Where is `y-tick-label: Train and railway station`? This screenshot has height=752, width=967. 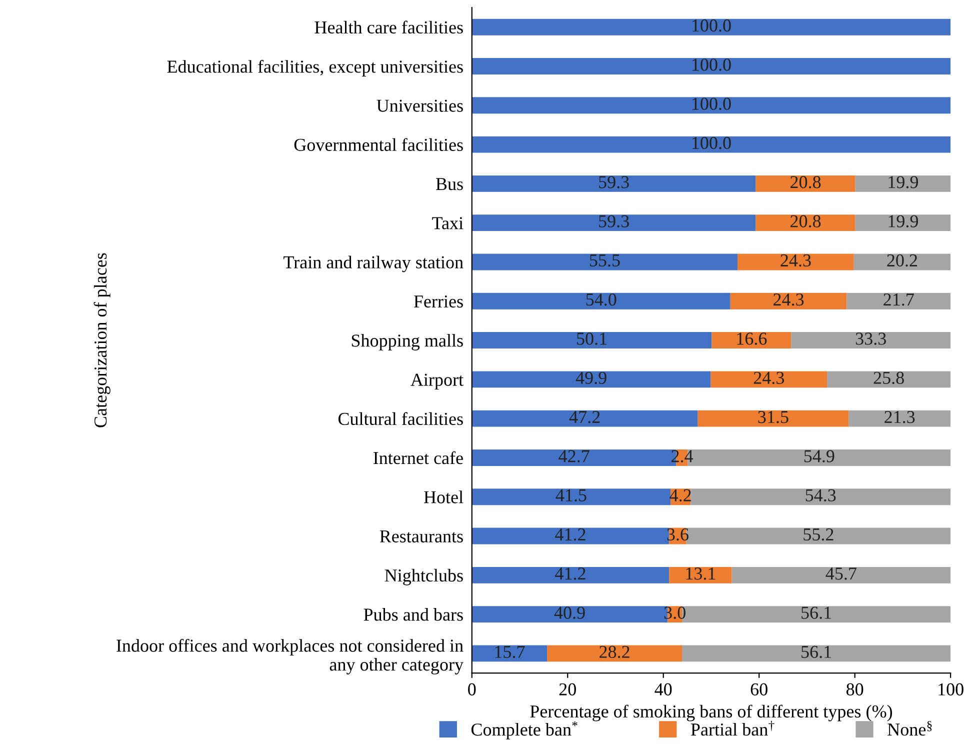
y-tick-label: Train and railway station is located at coordinates (374, 264).